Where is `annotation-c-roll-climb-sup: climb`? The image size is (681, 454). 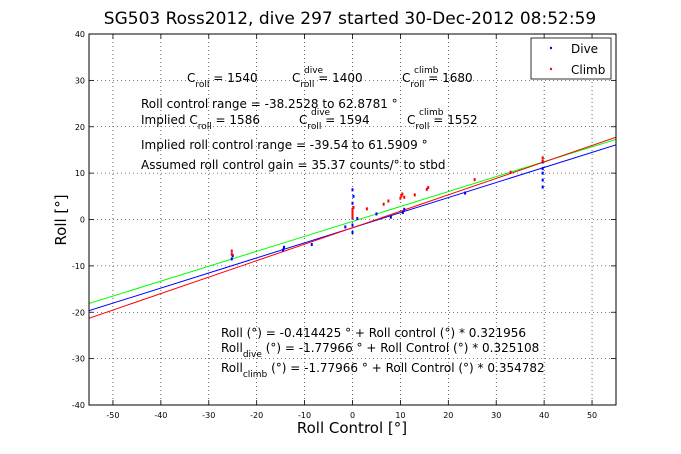 annotation-c-roll-climb-sup: climb is located at coordinates (426, 71).